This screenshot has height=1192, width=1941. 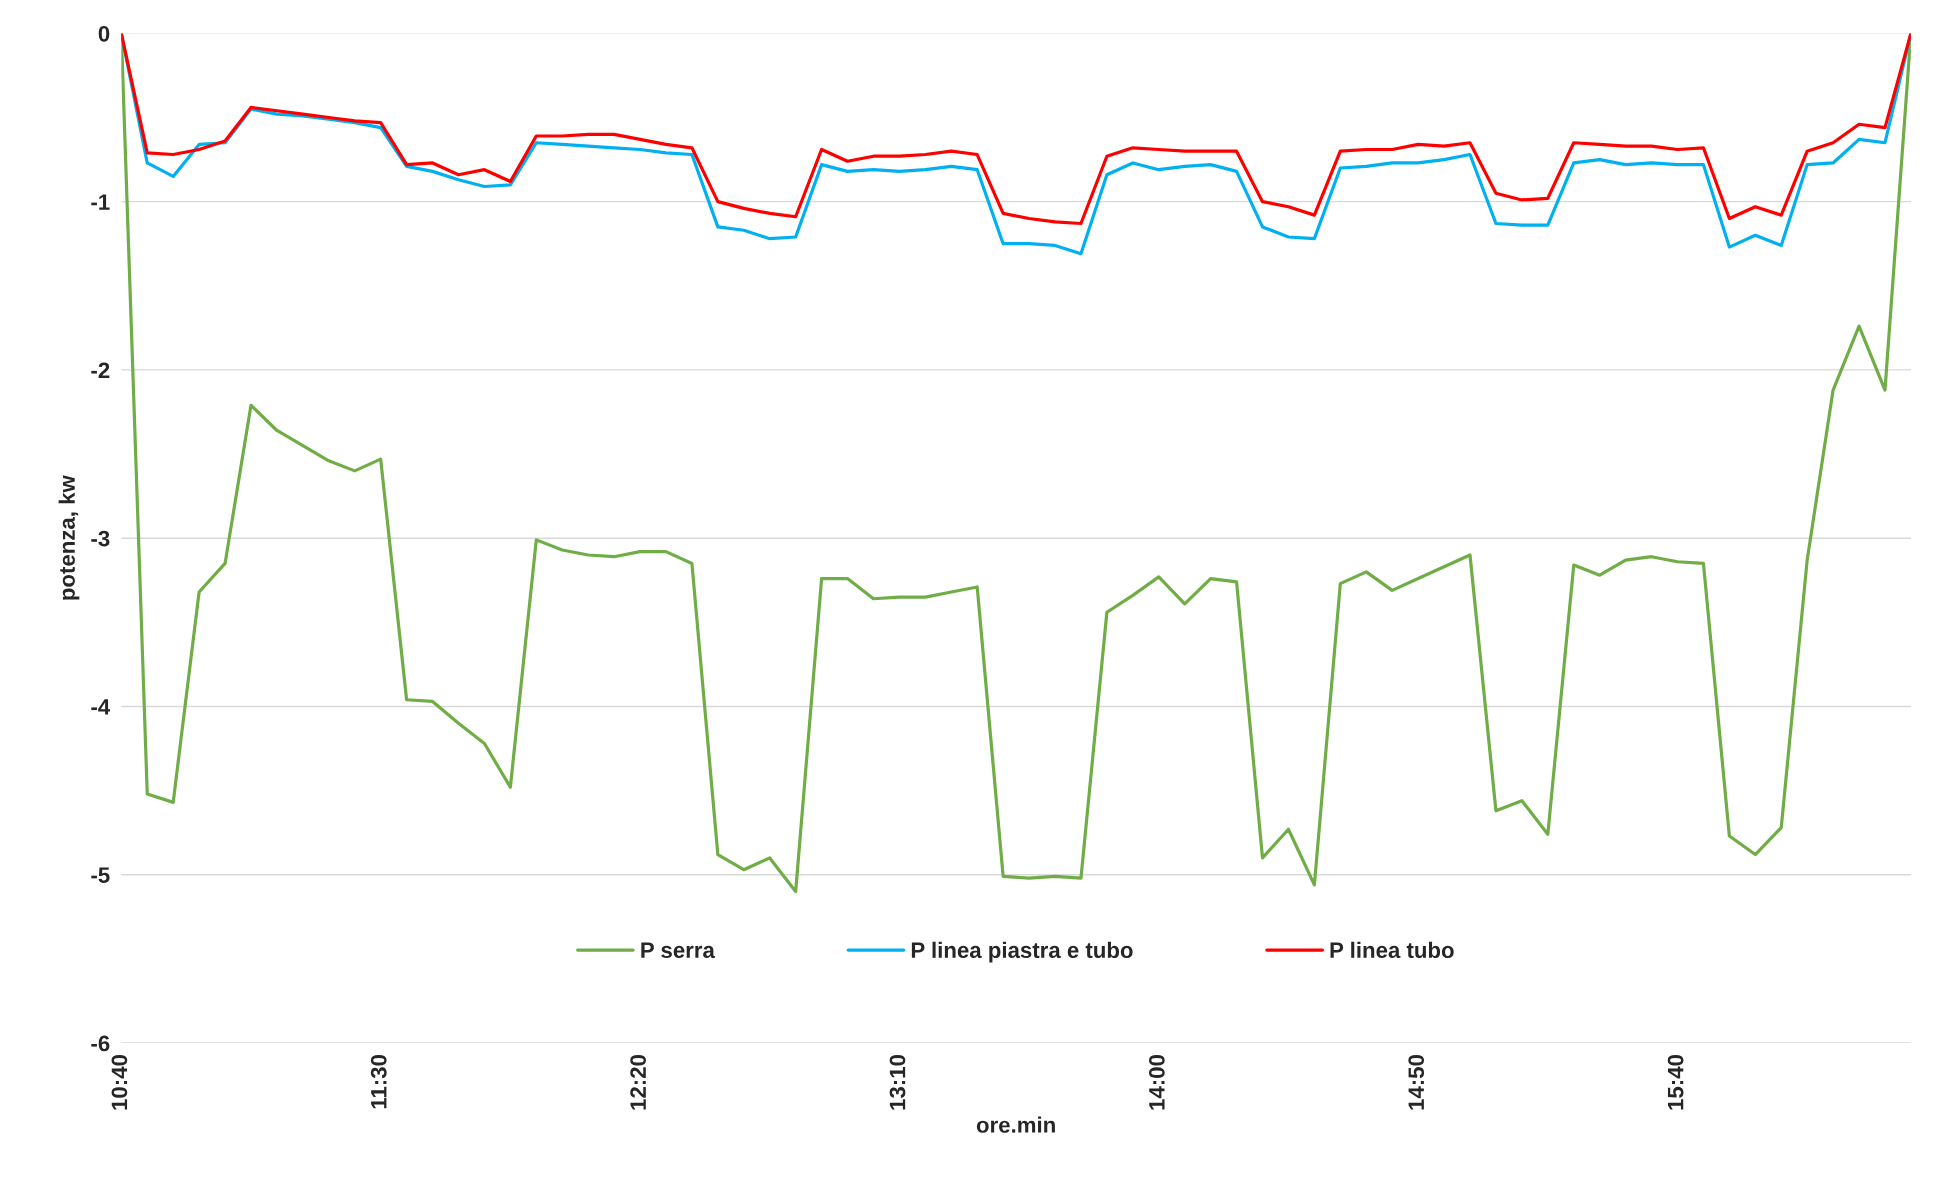 What do you see at coordinates (100, 370) in the screenshot?
I see `y-tick-label: -2` at bounding box center [100, 370].